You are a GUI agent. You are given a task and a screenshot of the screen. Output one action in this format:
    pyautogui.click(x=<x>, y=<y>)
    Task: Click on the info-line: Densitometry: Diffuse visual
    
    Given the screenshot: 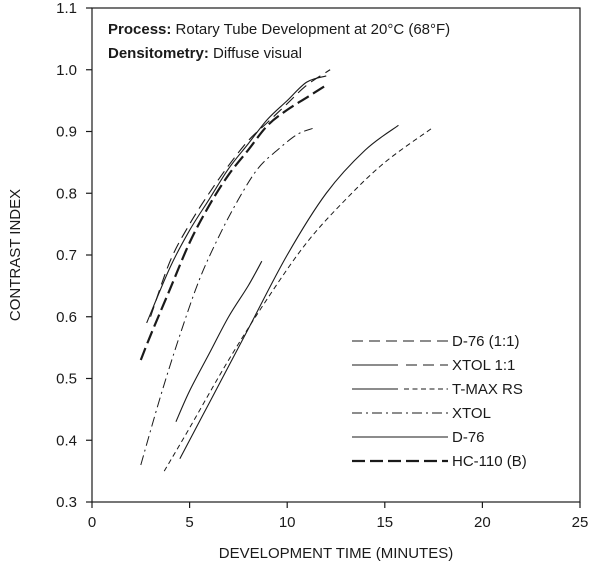 What is the action you would take?
    pyautogui.click(x=205, y=53)
    